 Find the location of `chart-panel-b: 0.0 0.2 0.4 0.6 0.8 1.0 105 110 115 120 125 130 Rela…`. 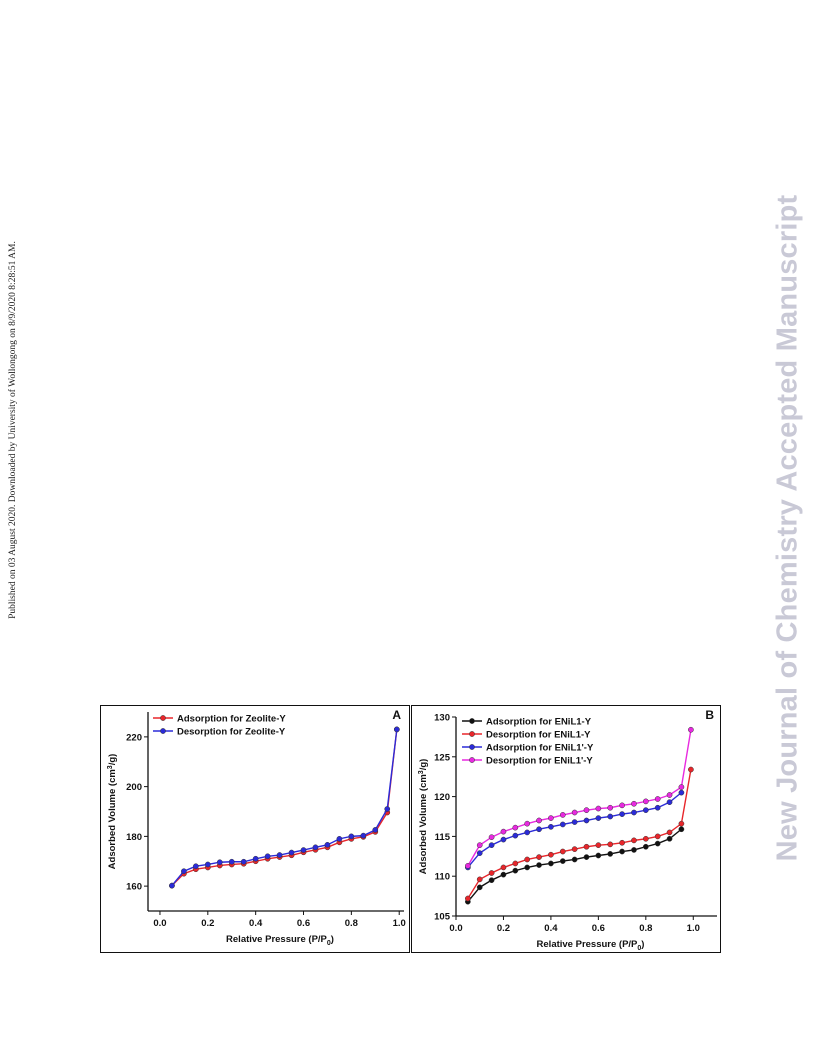

chart-panel-b: 0.0 0.2 0.4 0.6 0.8 1.0 105 110 115 120 125 130 Rela… is located at coordinates (566, 829).